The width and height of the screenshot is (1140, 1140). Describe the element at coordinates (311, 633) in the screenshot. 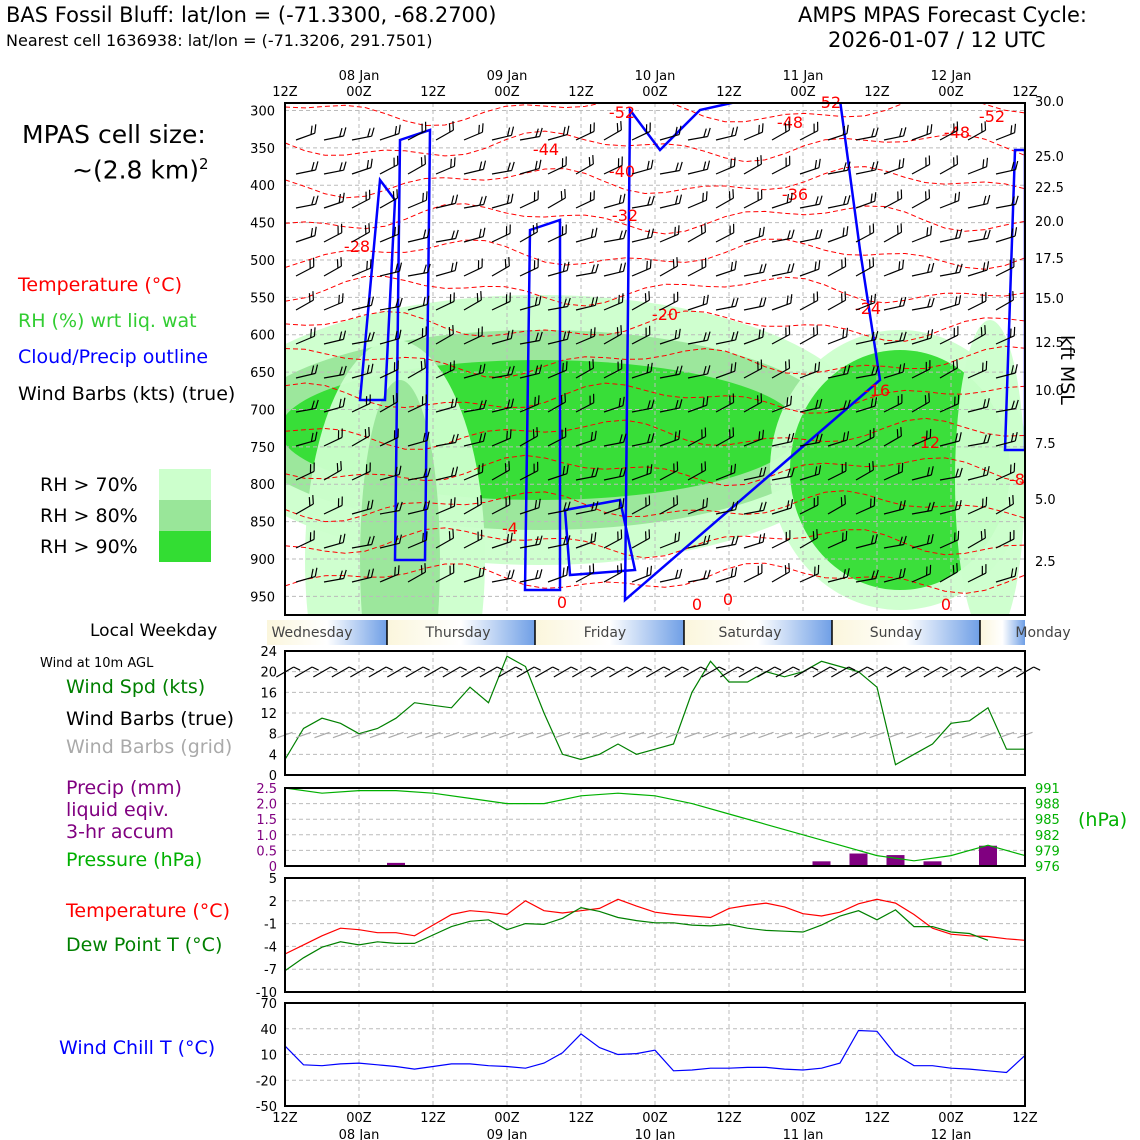

I see `weekday-label: Wednesday` at that location.